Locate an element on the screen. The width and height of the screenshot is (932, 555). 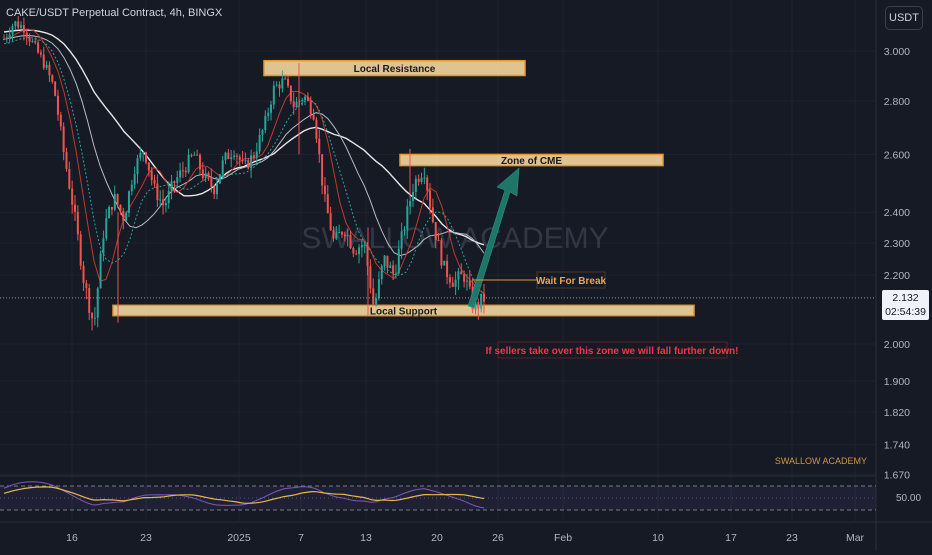
warning-box is located at coordinates (612, 350).